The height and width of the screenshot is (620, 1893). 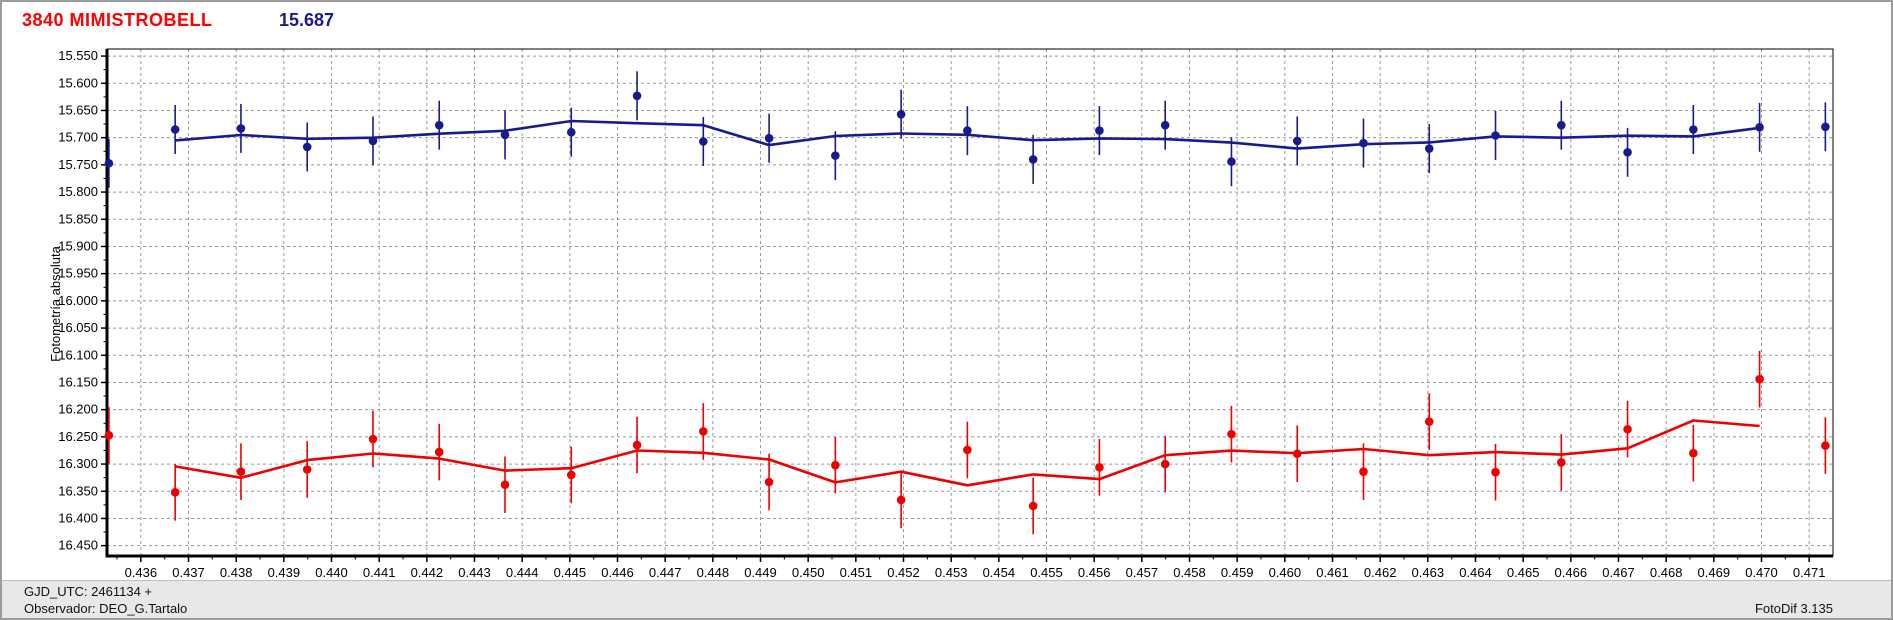 I want to click on app-version-label: FotoDif 3.135, so click(x=1793, y=608).